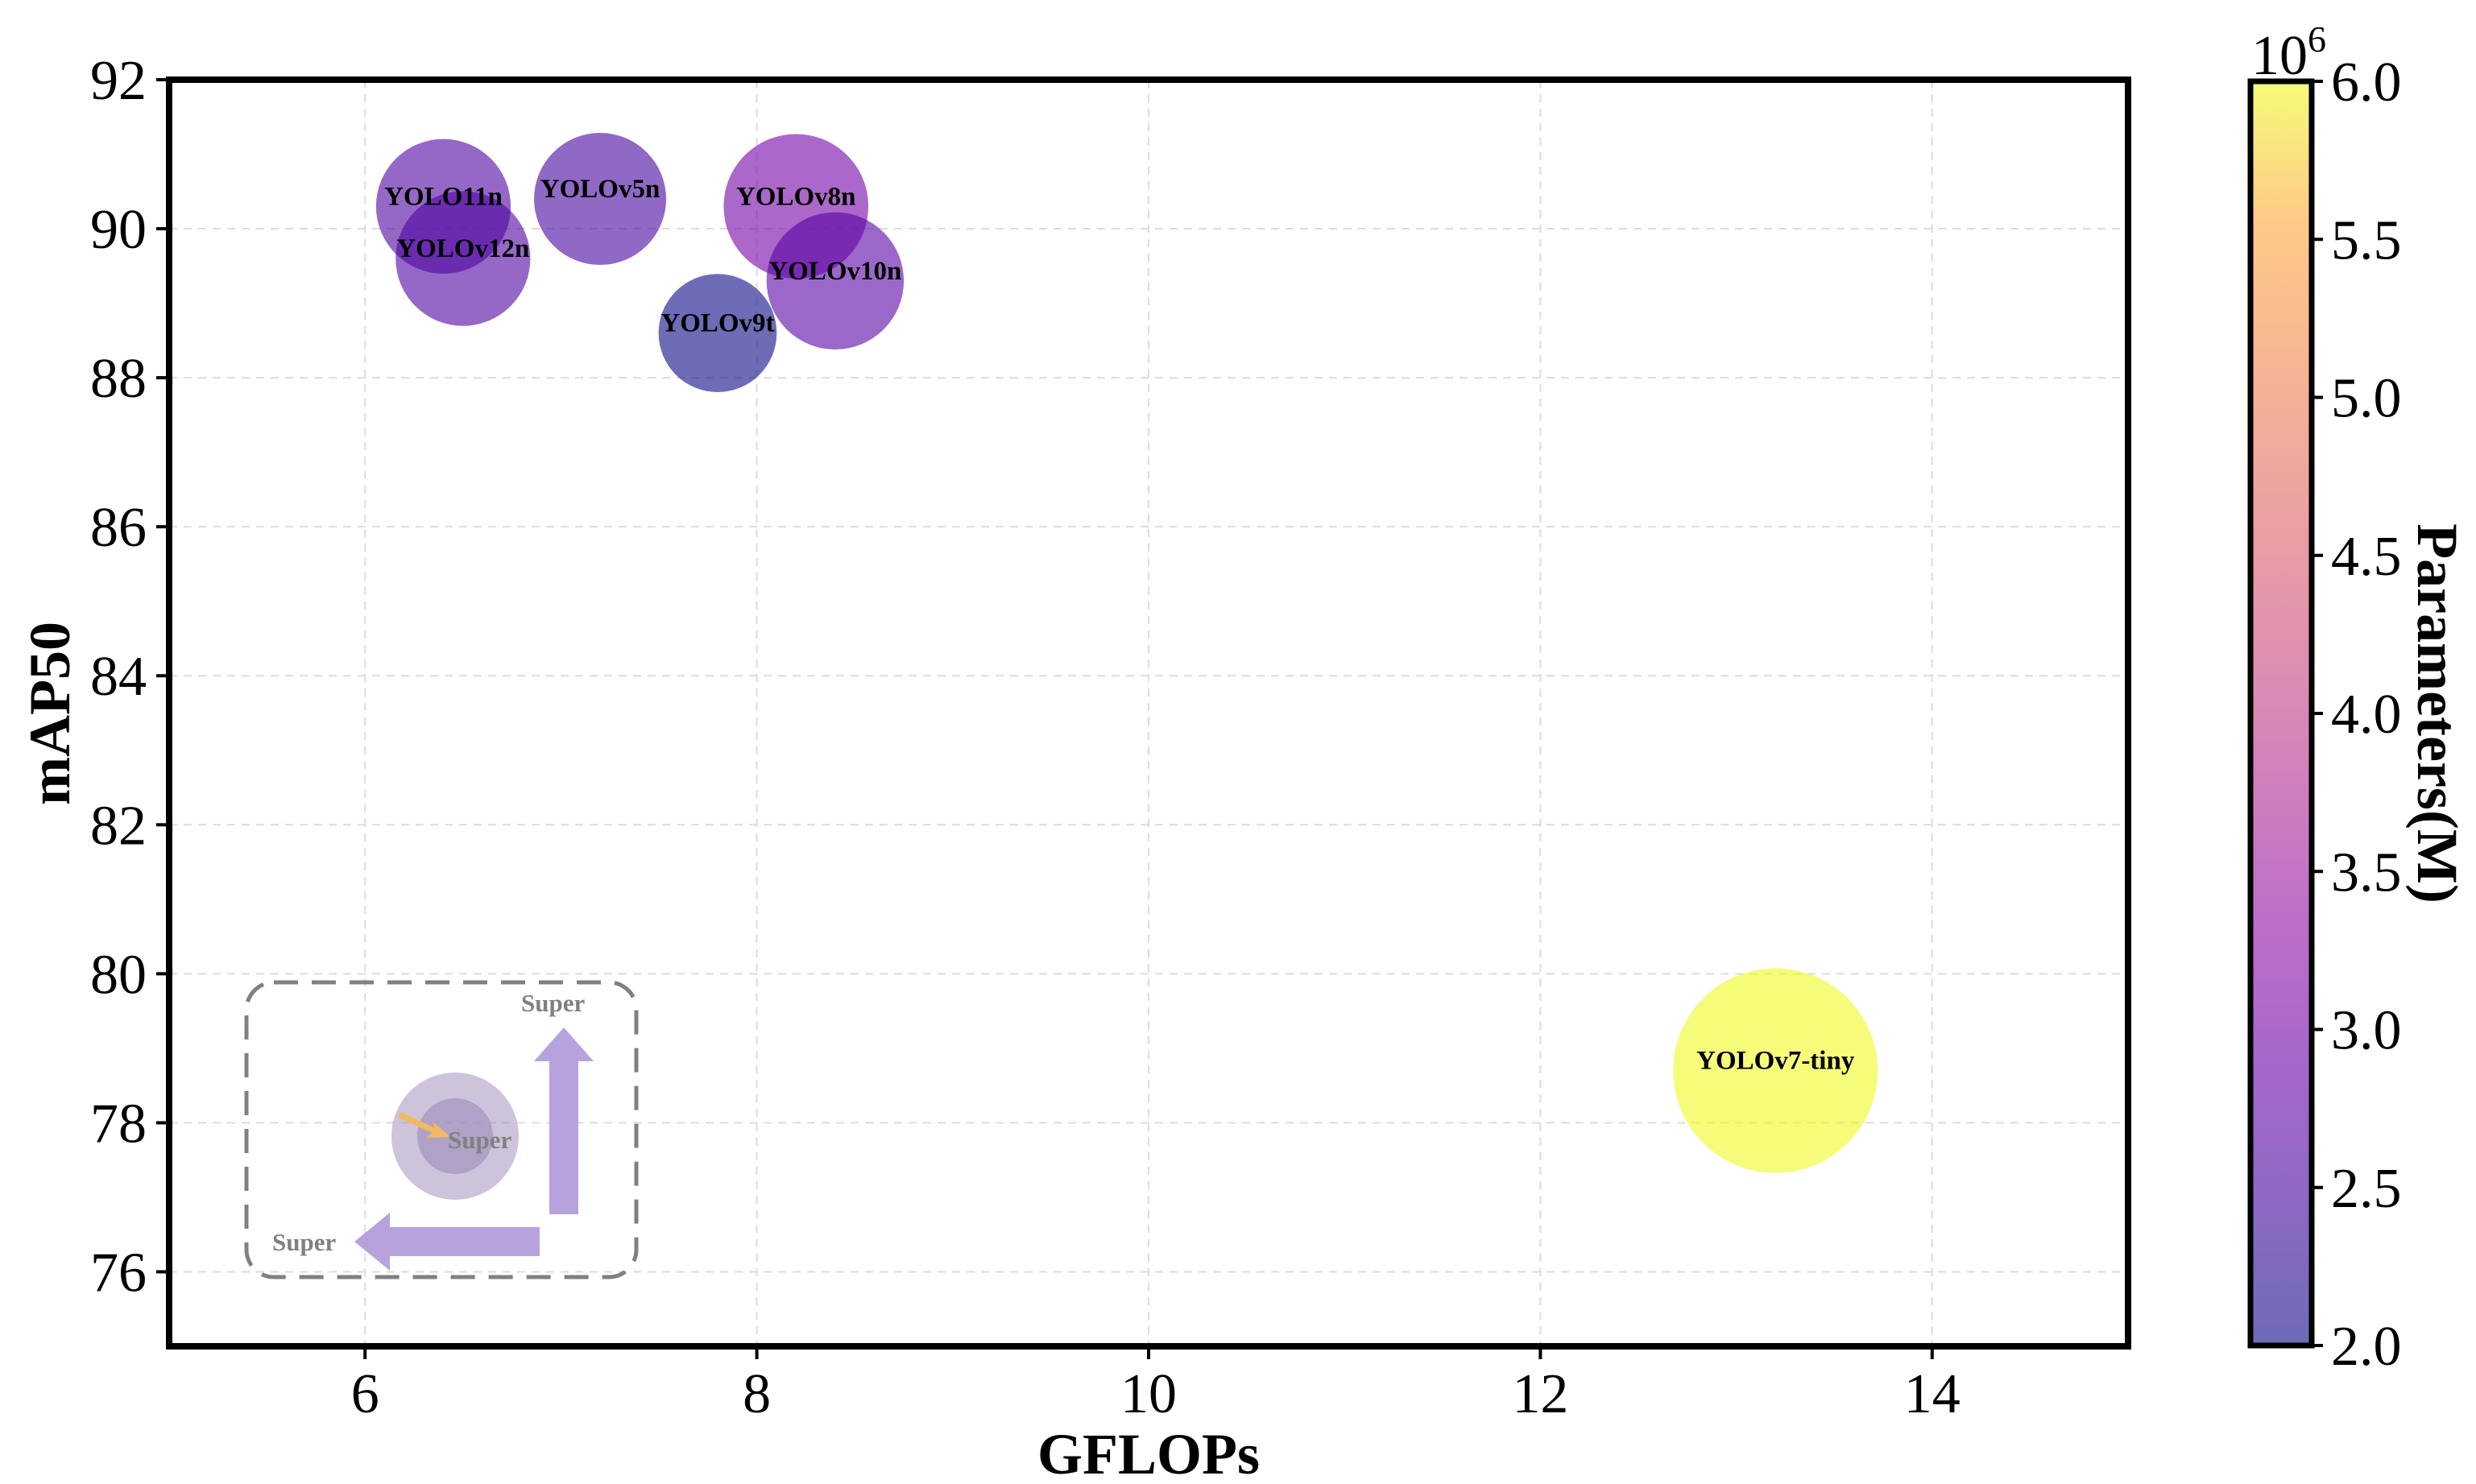 The image size is (2476, 1484). I want to click on data-point-yolov5n, so click(600, 199).